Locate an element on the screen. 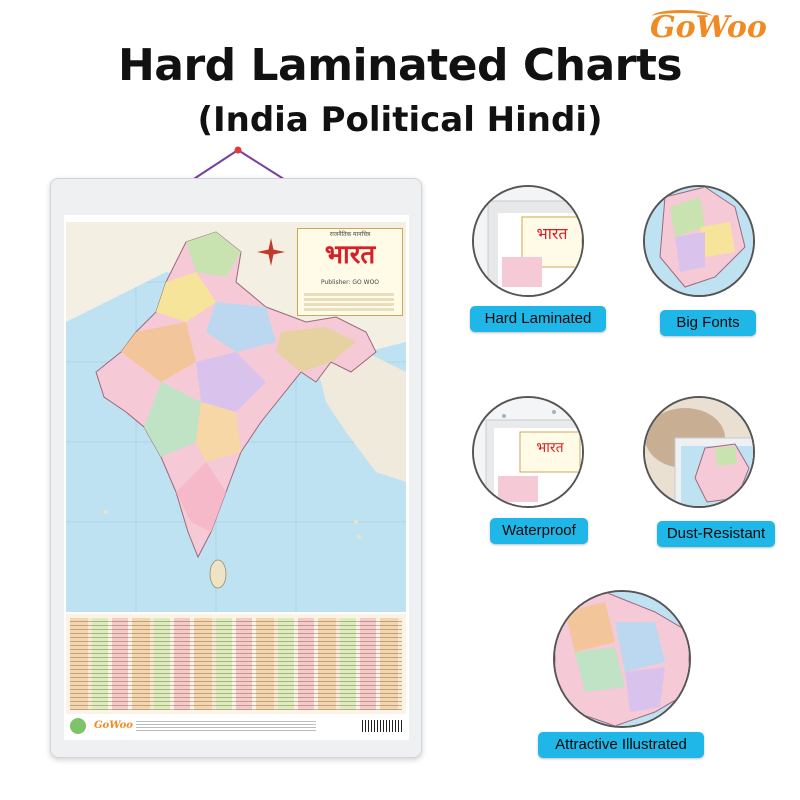 The width and height of the screenshot is (800, 800). brand-logo: GoWoo is located at coordinates (720, 28).